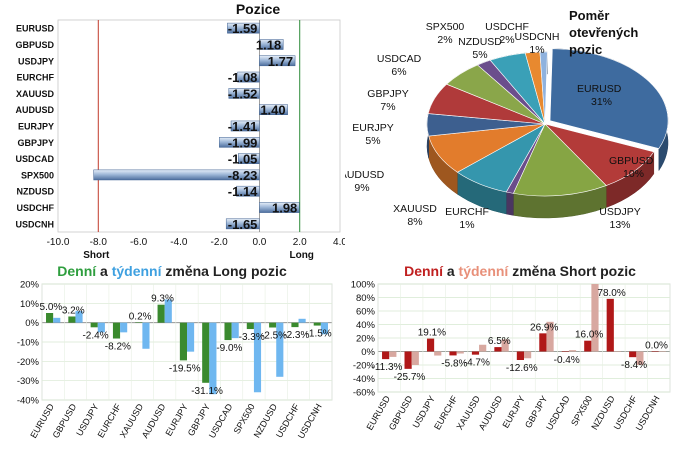  I want to click on pozice-category-usdcnh: USDCNH, so click(34, 224).